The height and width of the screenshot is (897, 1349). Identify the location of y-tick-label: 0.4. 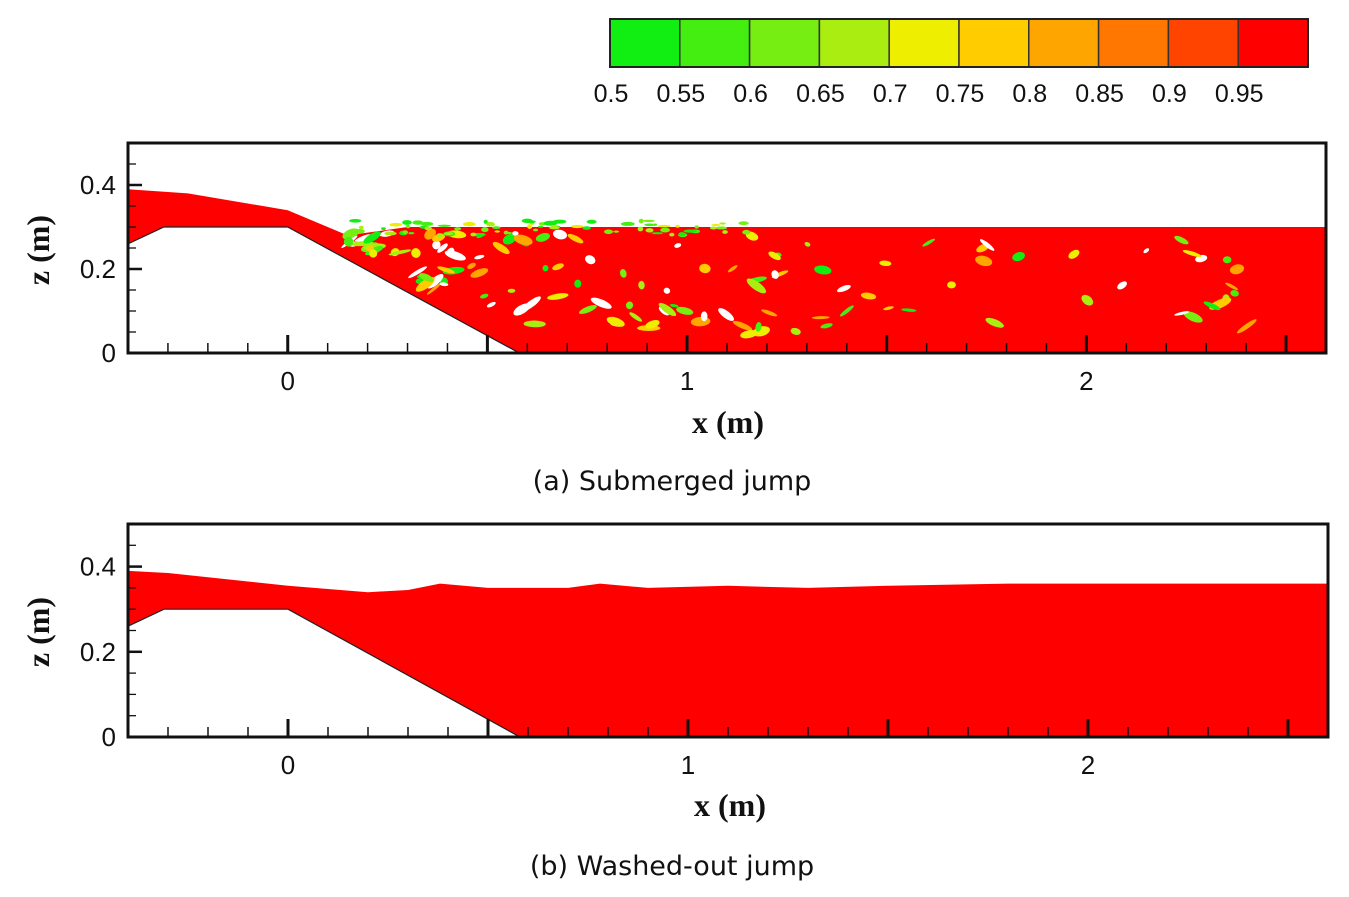
(98, 567).